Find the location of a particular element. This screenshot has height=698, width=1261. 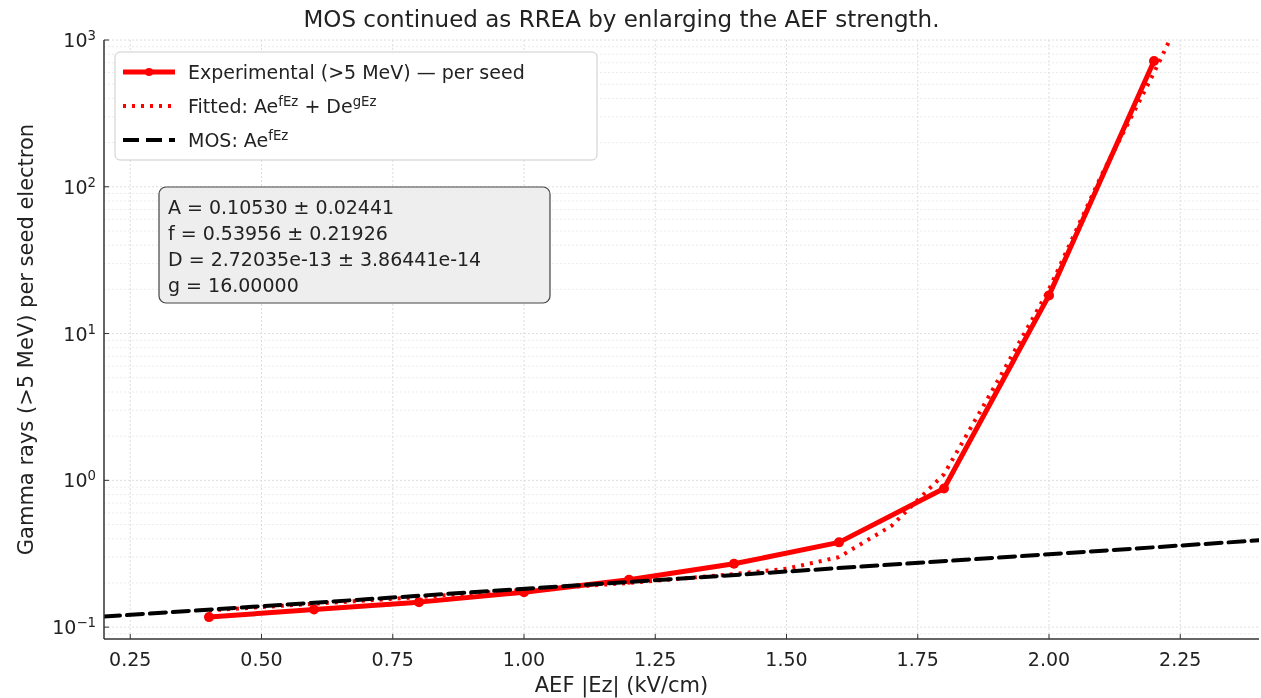

x-tick-label: 1.00 is located at coordinates (524, 659).